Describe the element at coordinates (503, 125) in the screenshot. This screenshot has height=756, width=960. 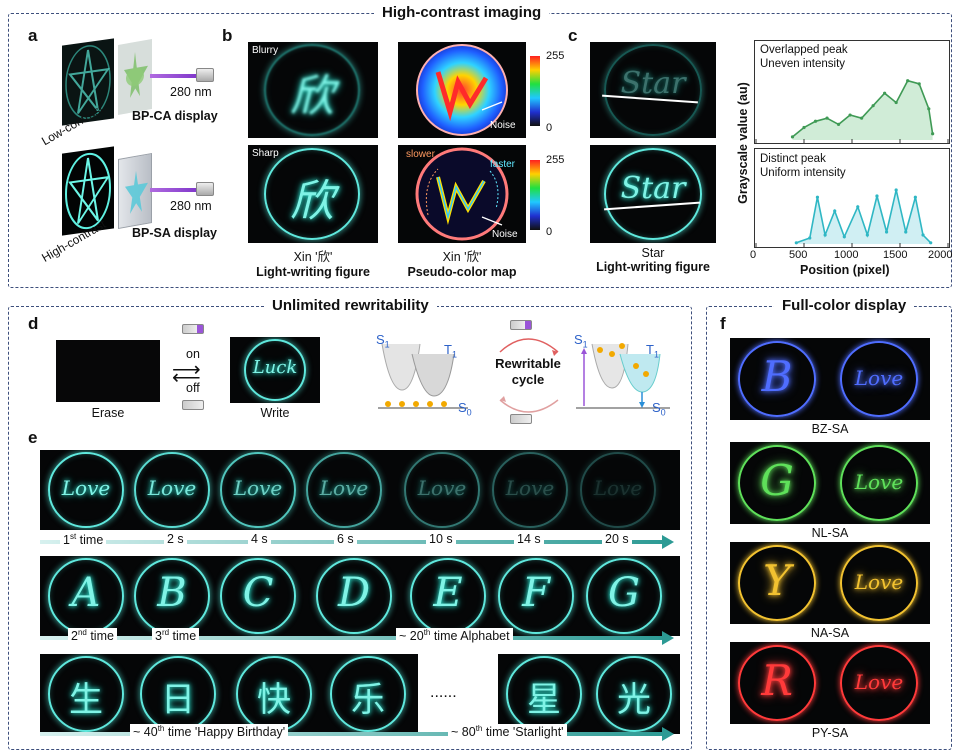
I see `noise-label-1: Noise` at that location.